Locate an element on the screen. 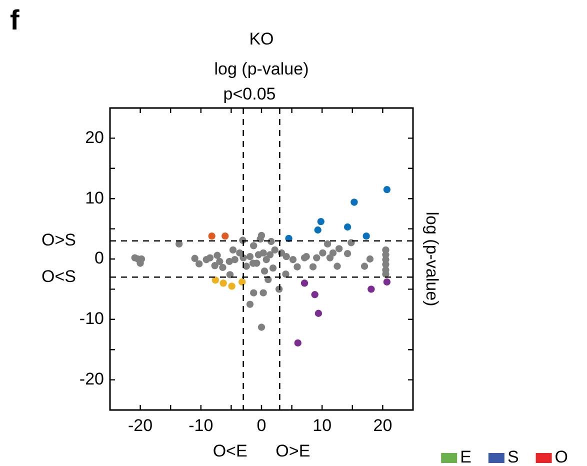 Image resolution: width=587 pixels, height=466 pixels. legend-label: S is located at coordinates (513, 457).